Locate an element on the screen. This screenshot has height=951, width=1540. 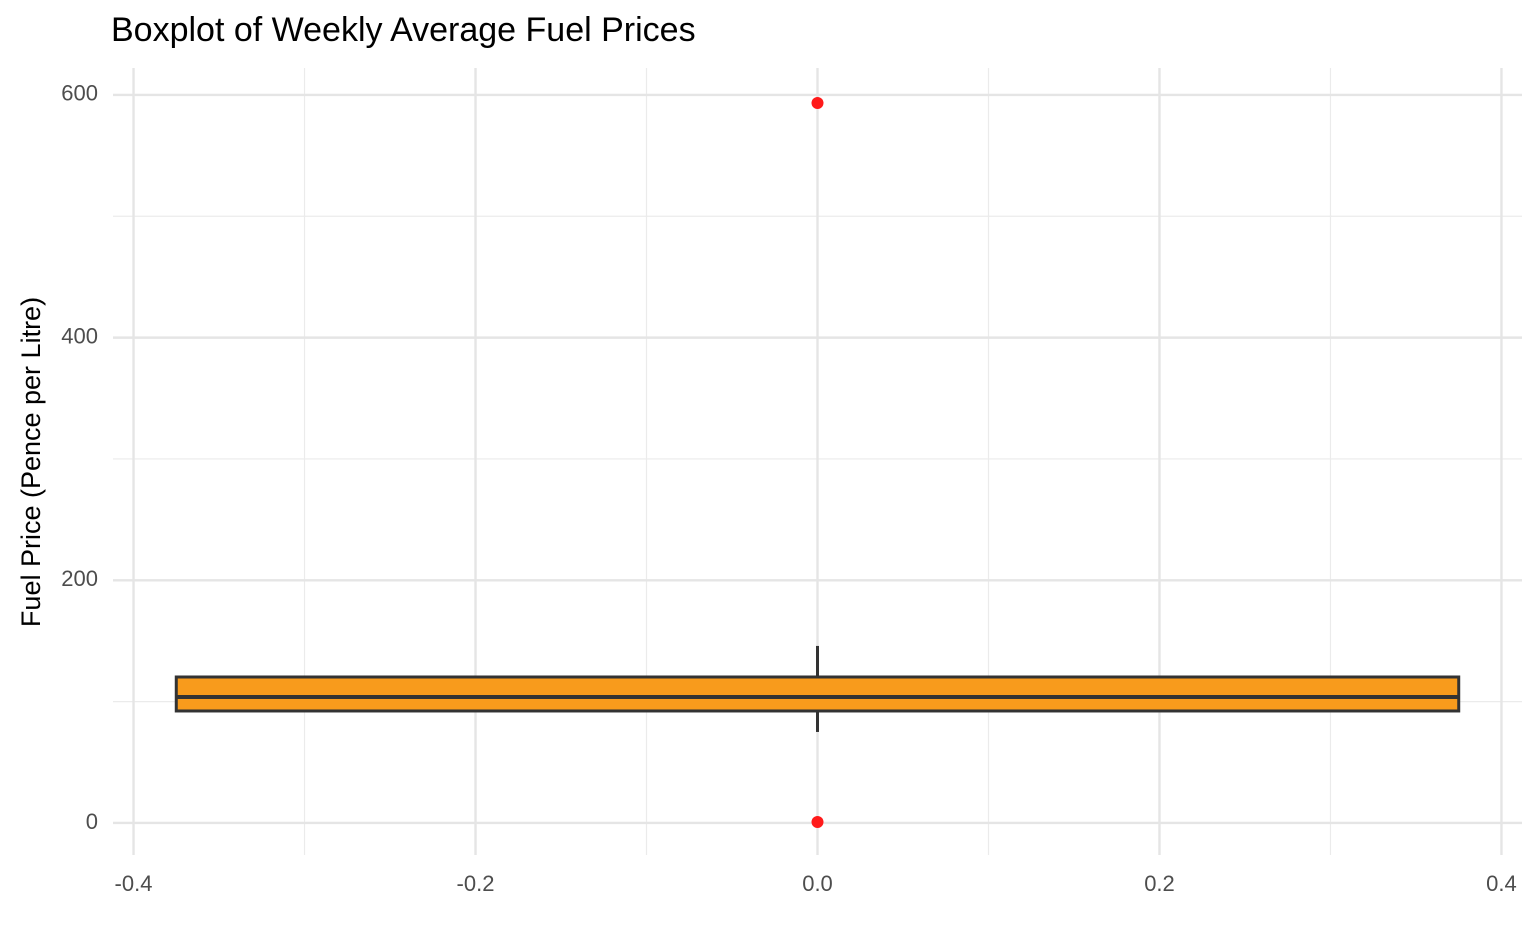
x-tick-label: 0.2 is located at coordinates (1159, 883).